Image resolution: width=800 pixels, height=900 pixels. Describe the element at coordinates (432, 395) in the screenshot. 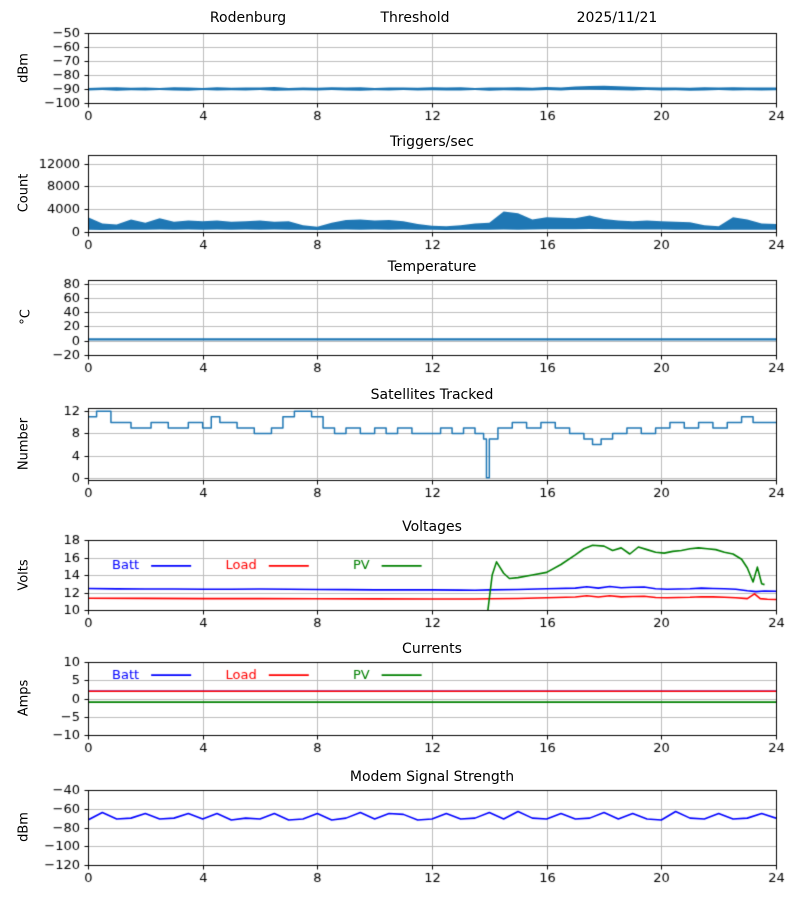

I see `chart-title-satellites: Satellites Tracked` at that location.